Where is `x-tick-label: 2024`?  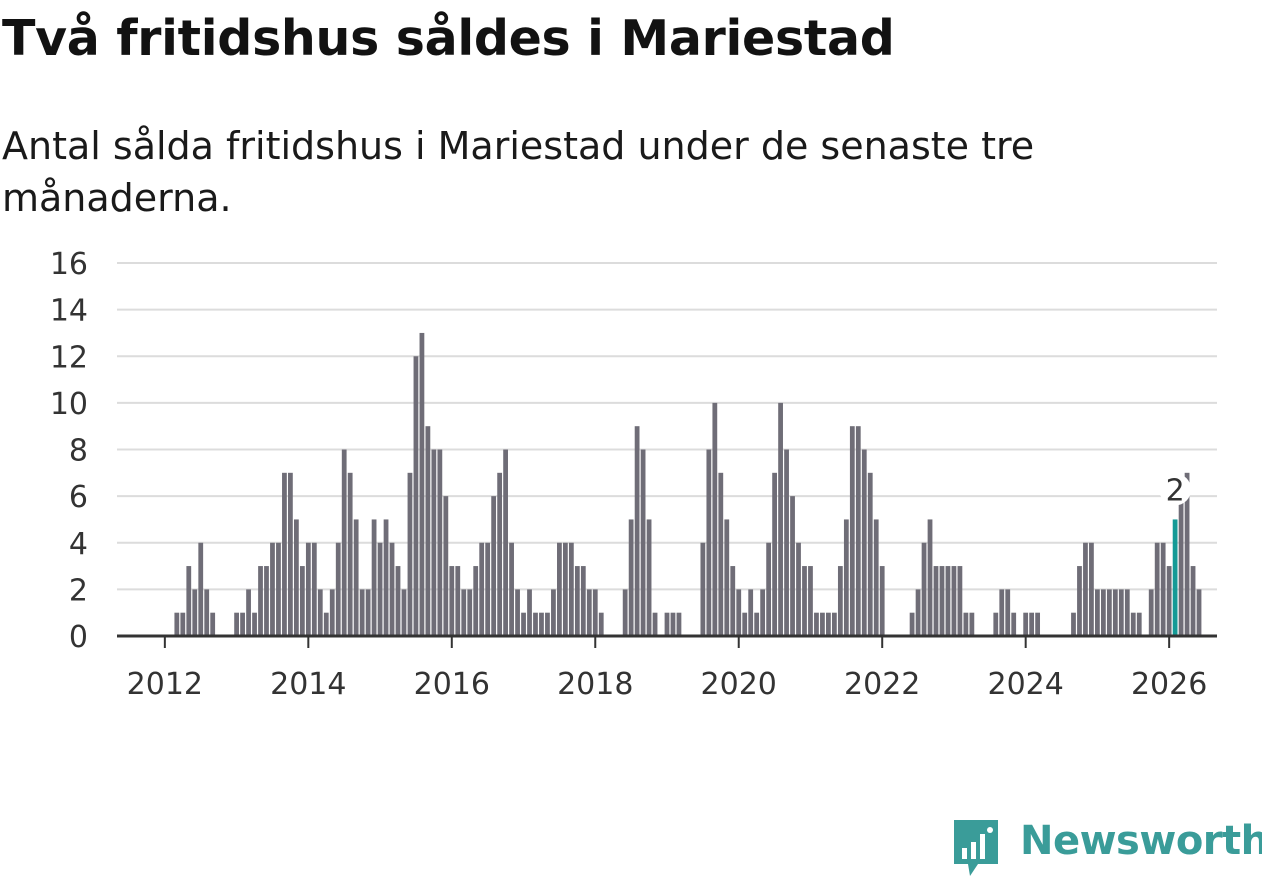 x-tick-label: 2024 is located at coordinates (1026, 684).